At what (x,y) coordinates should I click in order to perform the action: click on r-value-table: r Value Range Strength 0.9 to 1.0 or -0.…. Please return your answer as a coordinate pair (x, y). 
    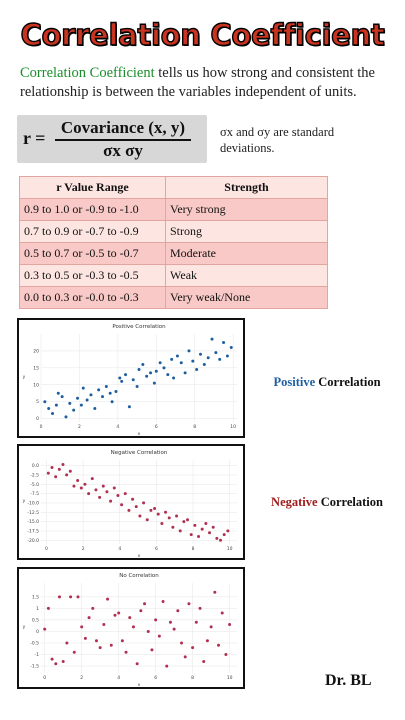
    Looking at the image, I should click on (173, 242).